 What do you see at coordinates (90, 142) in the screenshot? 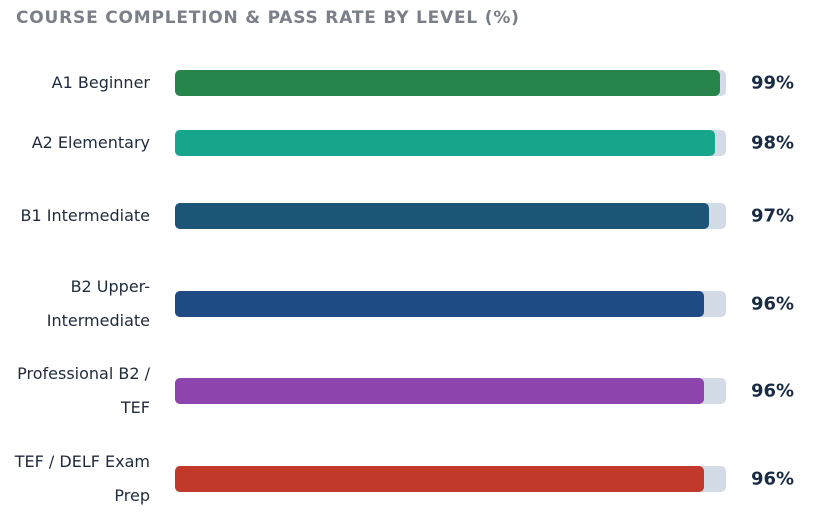
I see `y-tick-label: A2 Elementary` at bounding box center [90, 142].